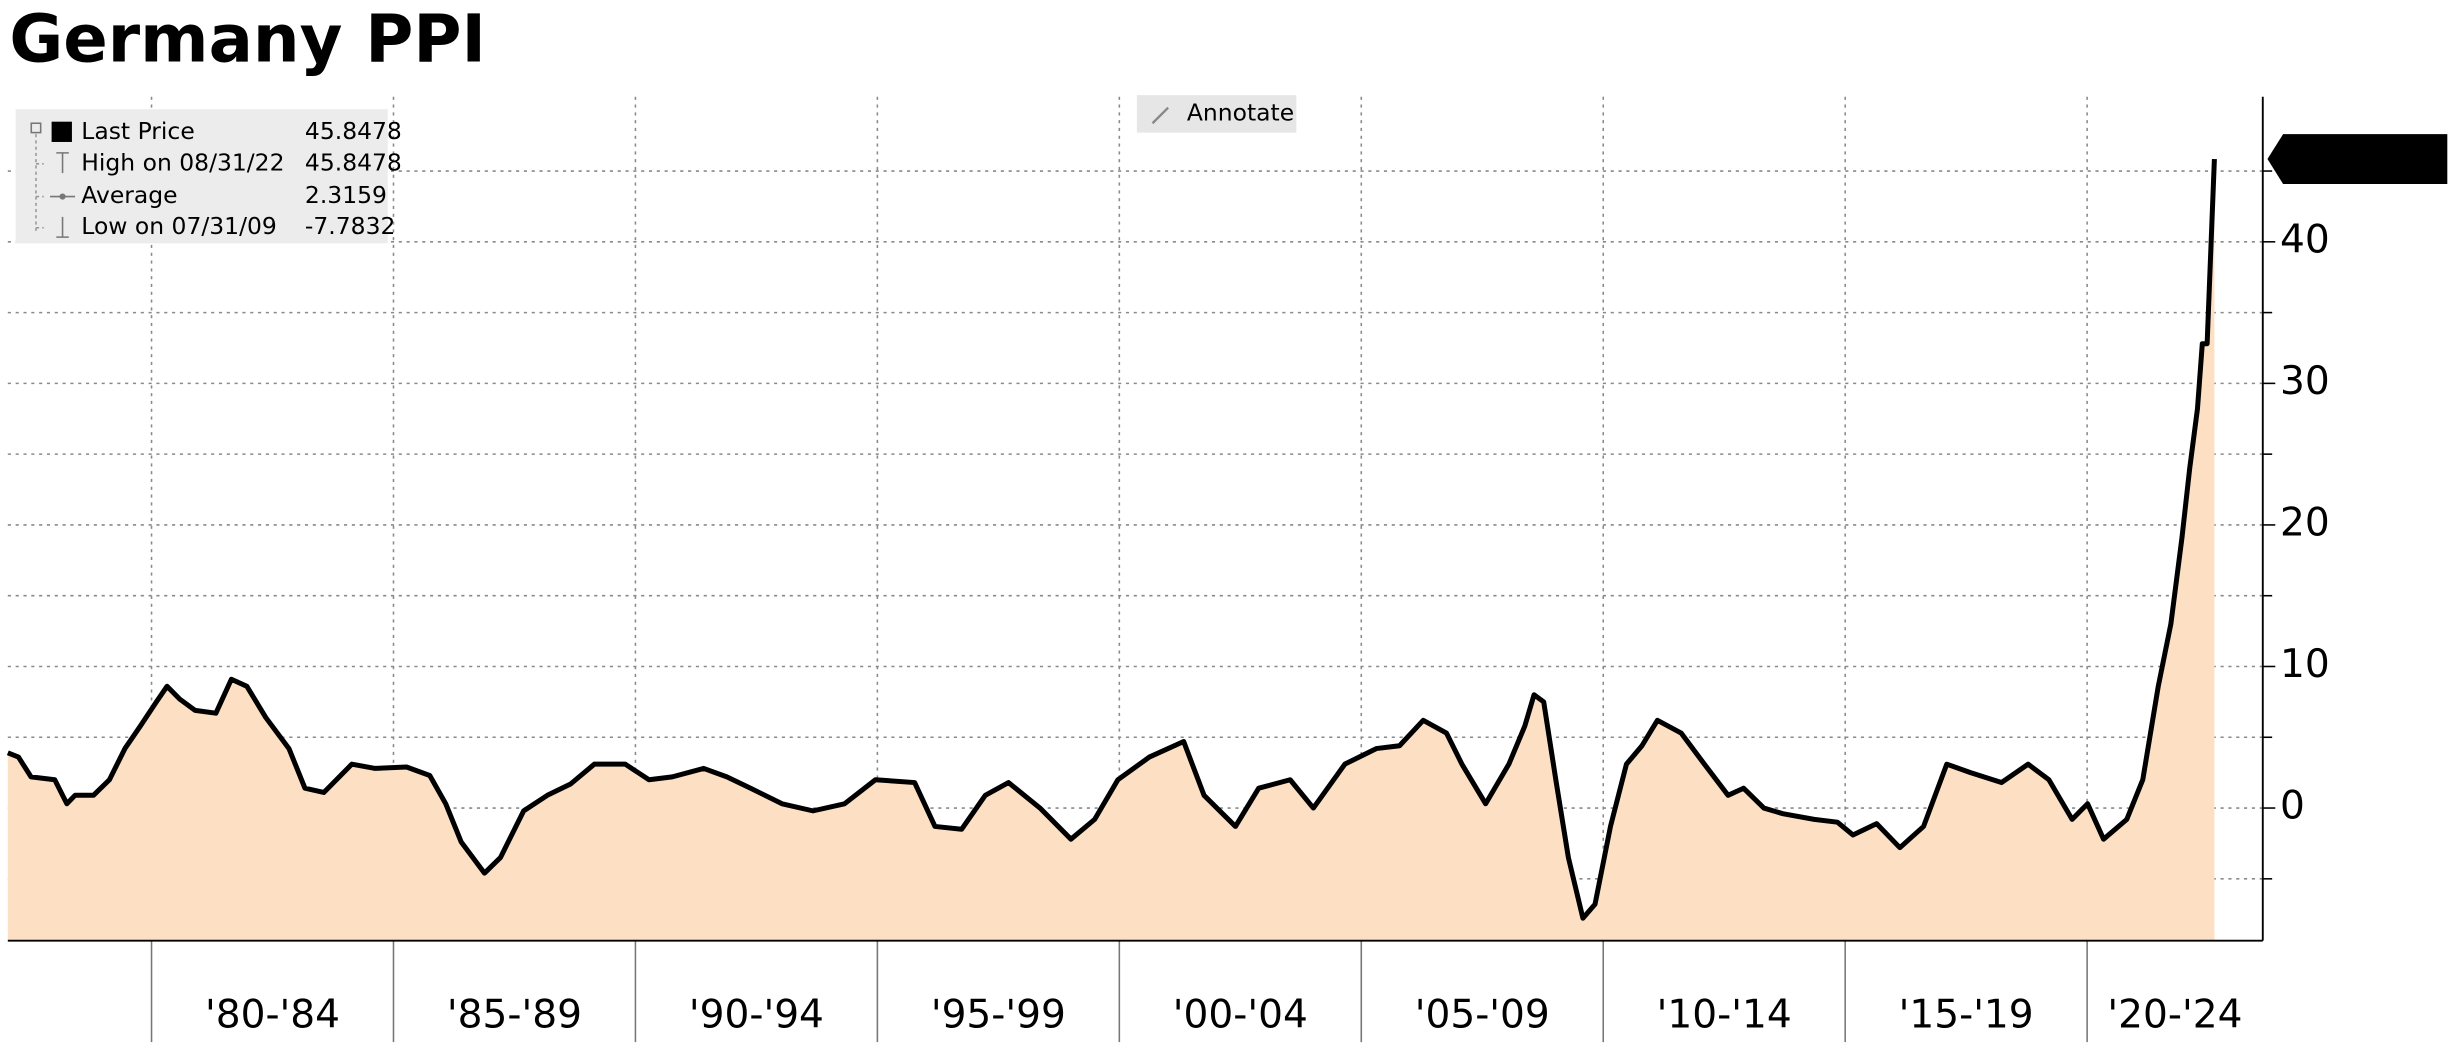 The width and height of the screenshot is (2452, 1053). What do you see at coordinates (514, 1015) in the screenshot?
I see `x-tick-label: '85-'89` at bounding box center [514, 1015].